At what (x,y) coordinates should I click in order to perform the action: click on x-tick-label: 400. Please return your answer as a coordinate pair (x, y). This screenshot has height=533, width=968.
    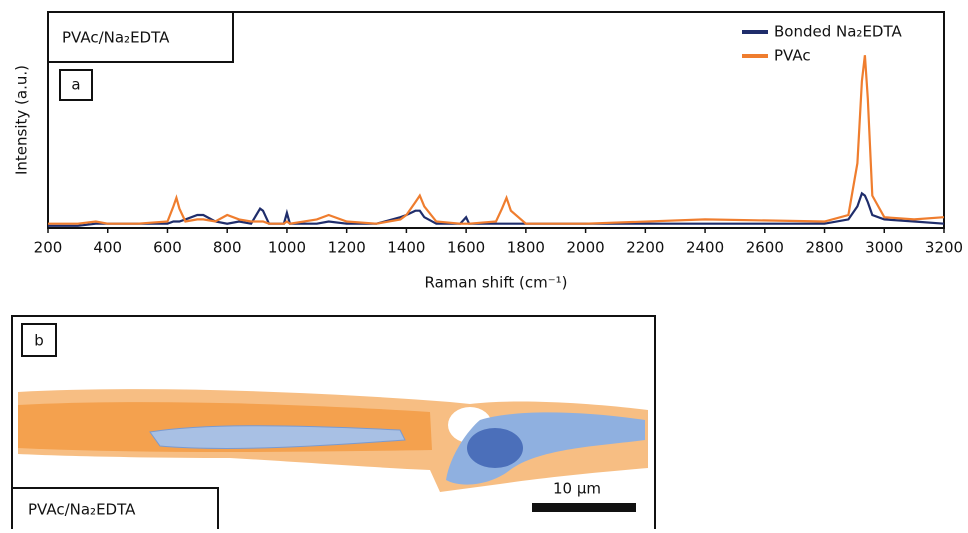
    Looking at the image, I should click on (107, 248).